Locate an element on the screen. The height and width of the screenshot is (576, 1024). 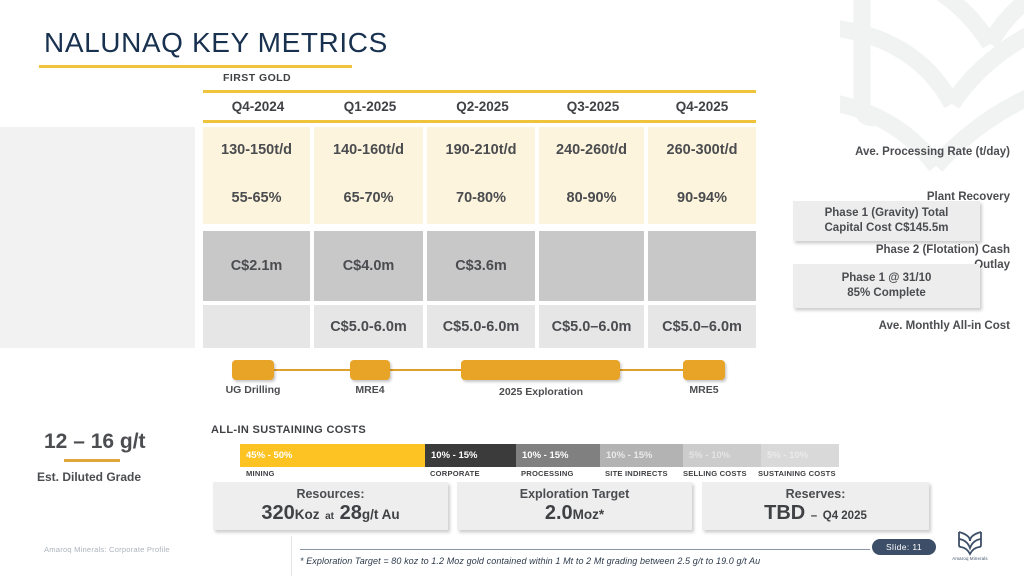
aisc-caption-site-indirects: SITE INDIRECTS is located at coordinates (636, 473).